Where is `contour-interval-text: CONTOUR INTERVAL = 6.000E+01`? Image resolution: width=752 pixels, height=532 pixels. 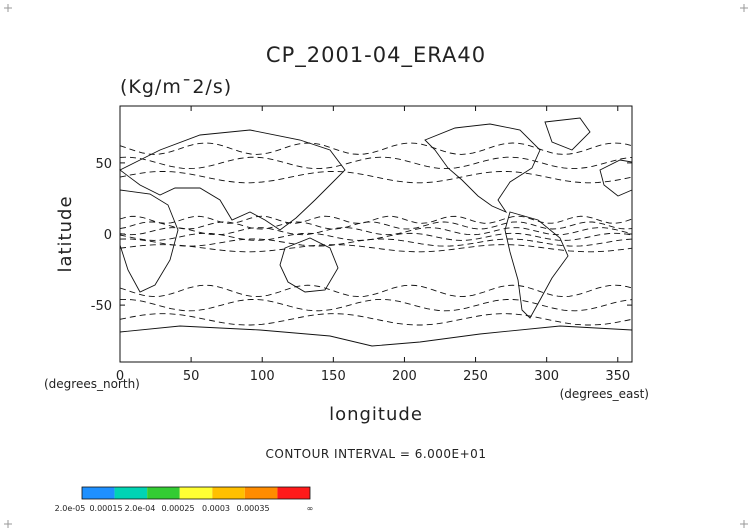
contour-interval-text: CONTOUR INTERVAL = 6.000E+01 is located at coordinates (376, 454).